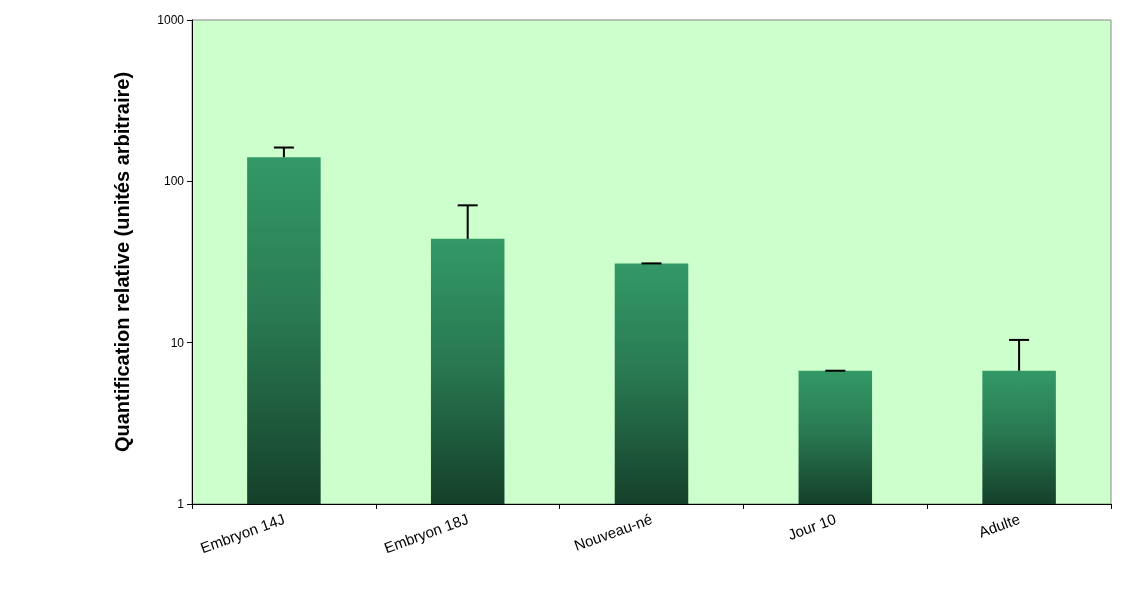 Image resolution: width=1125 pixels, height=596 pixels. I want to click on x-tick-label: Jour 10, so click(812, 527).